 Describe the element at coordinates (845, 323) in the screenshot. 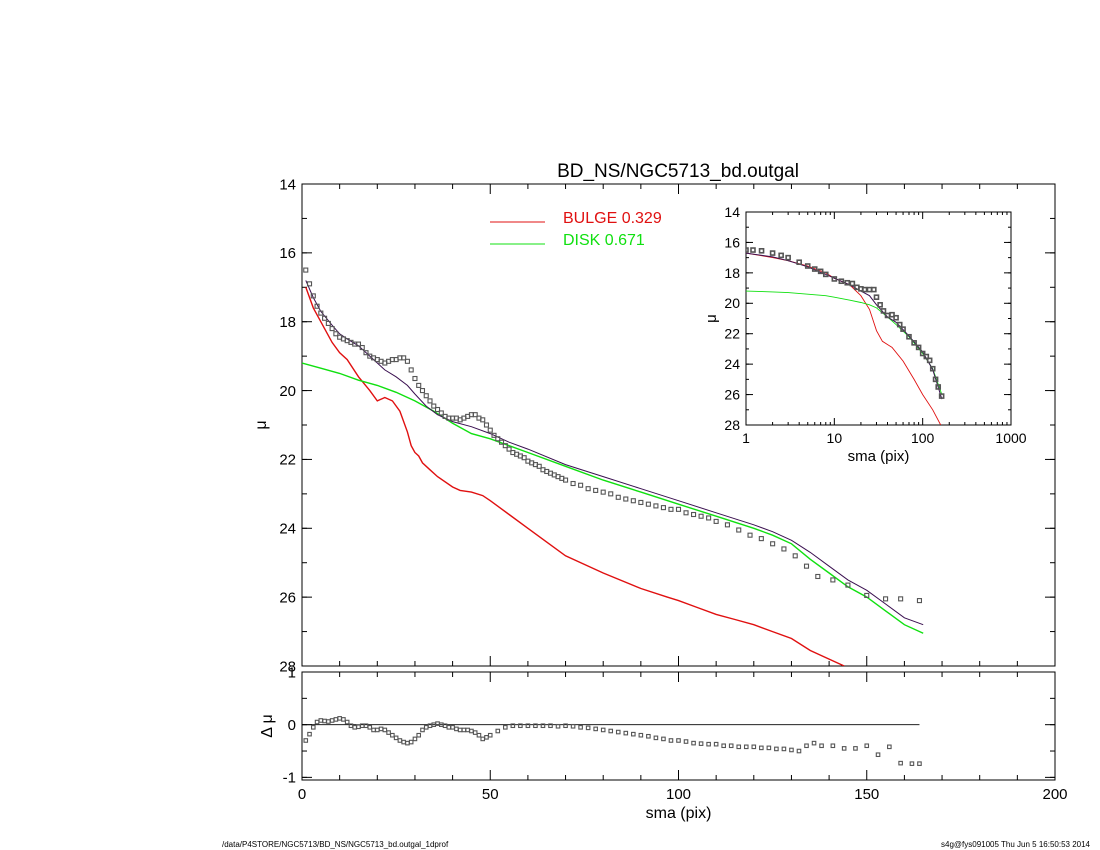

I see `inset-observed-points` at that location.